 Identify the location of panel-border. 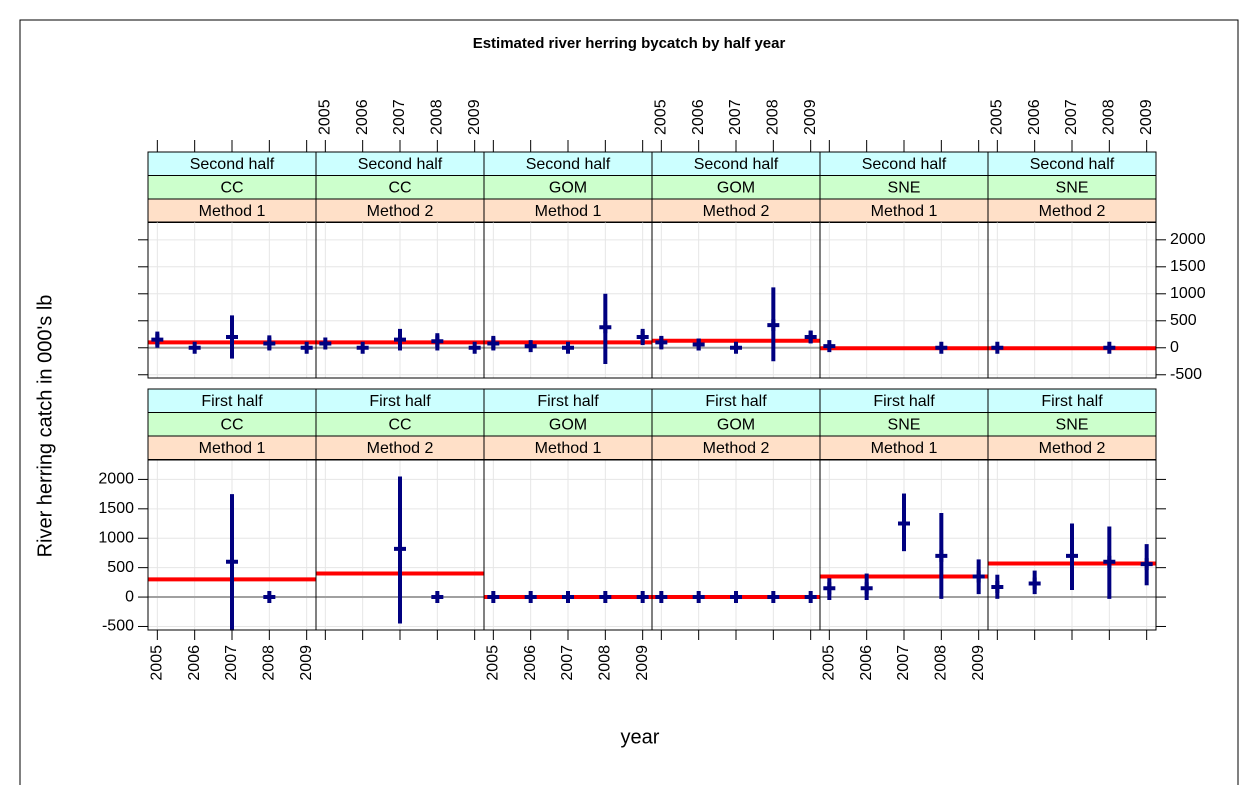
(1072, 300).